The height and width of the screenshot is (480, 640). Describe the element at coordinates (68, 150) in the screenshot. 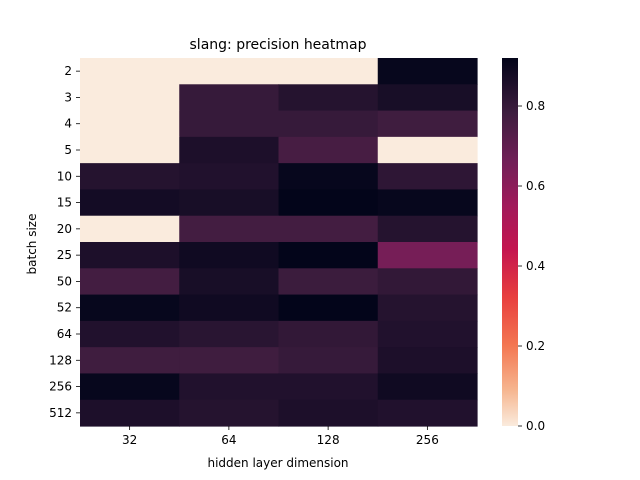

I see `y-tick-label: 5` at that location.